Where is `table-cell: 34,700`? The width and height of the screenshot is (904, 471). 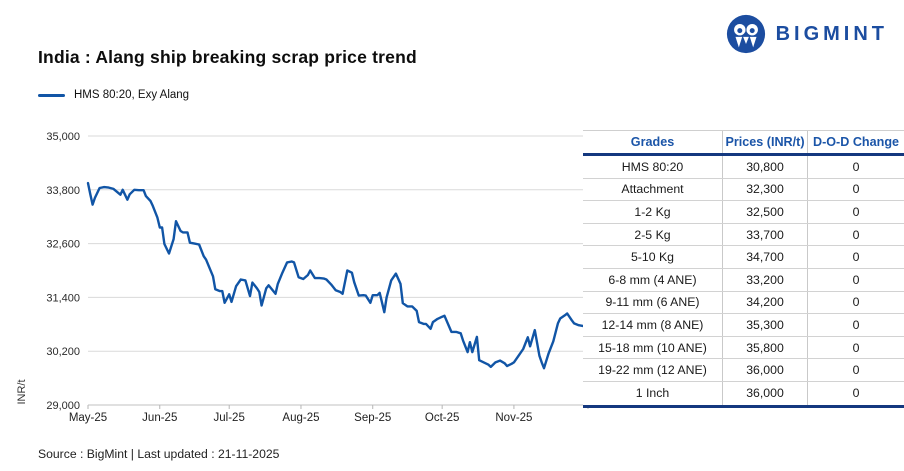
table-cell: 34,700 is located at coordinates (764, 257).